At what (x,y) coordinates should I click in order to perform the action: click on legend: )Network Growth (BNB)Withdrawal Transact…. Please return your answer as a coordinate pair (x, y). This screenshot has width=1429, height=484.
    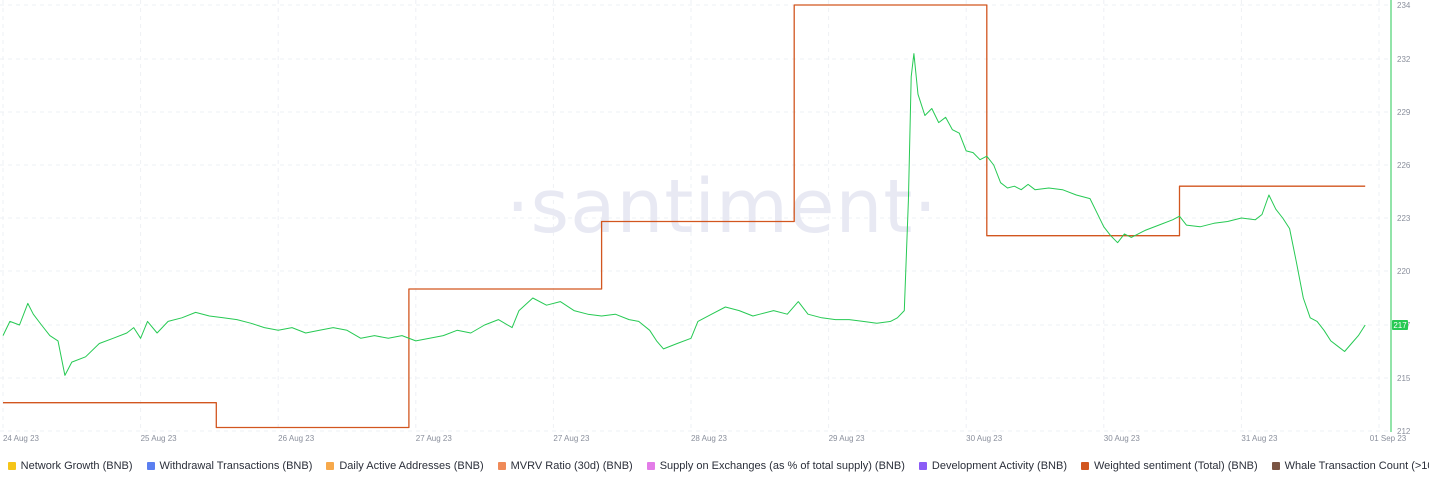
    Looking at the image, I should click on (714, 466).